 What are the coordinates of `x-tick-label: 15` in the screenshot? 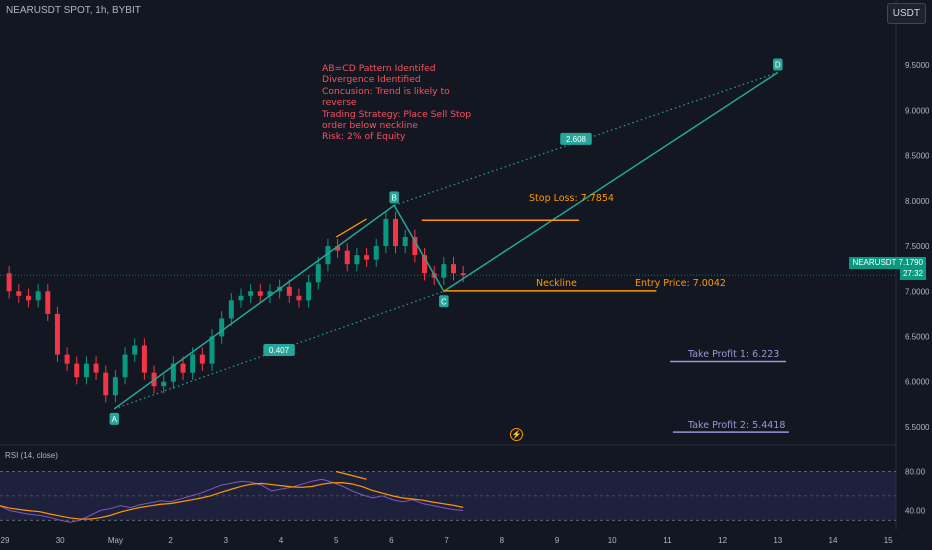 It's located at (888, 540).